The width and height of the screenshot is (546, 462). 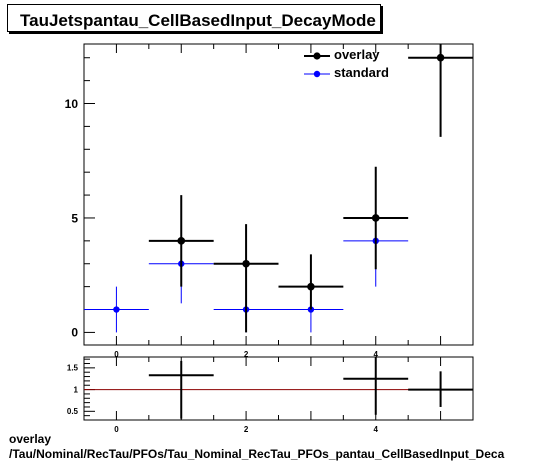 I want to click on legend-item-overlay: overlay, so click(x=360, y=55).